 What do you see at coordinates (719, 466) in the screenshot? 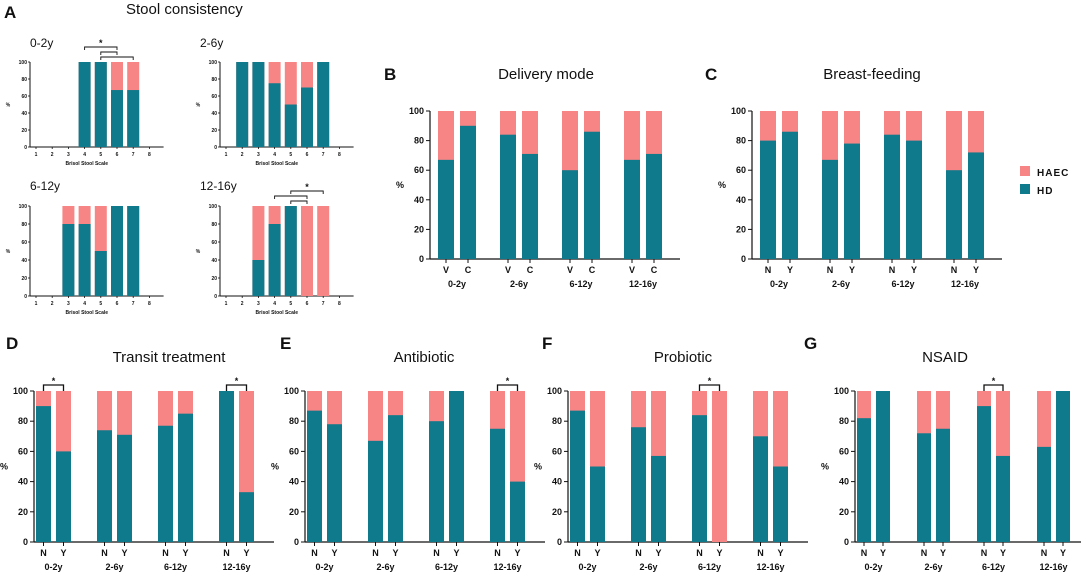
I see `bar-haec-6-12y-Y` at bounding box center [719, 466].